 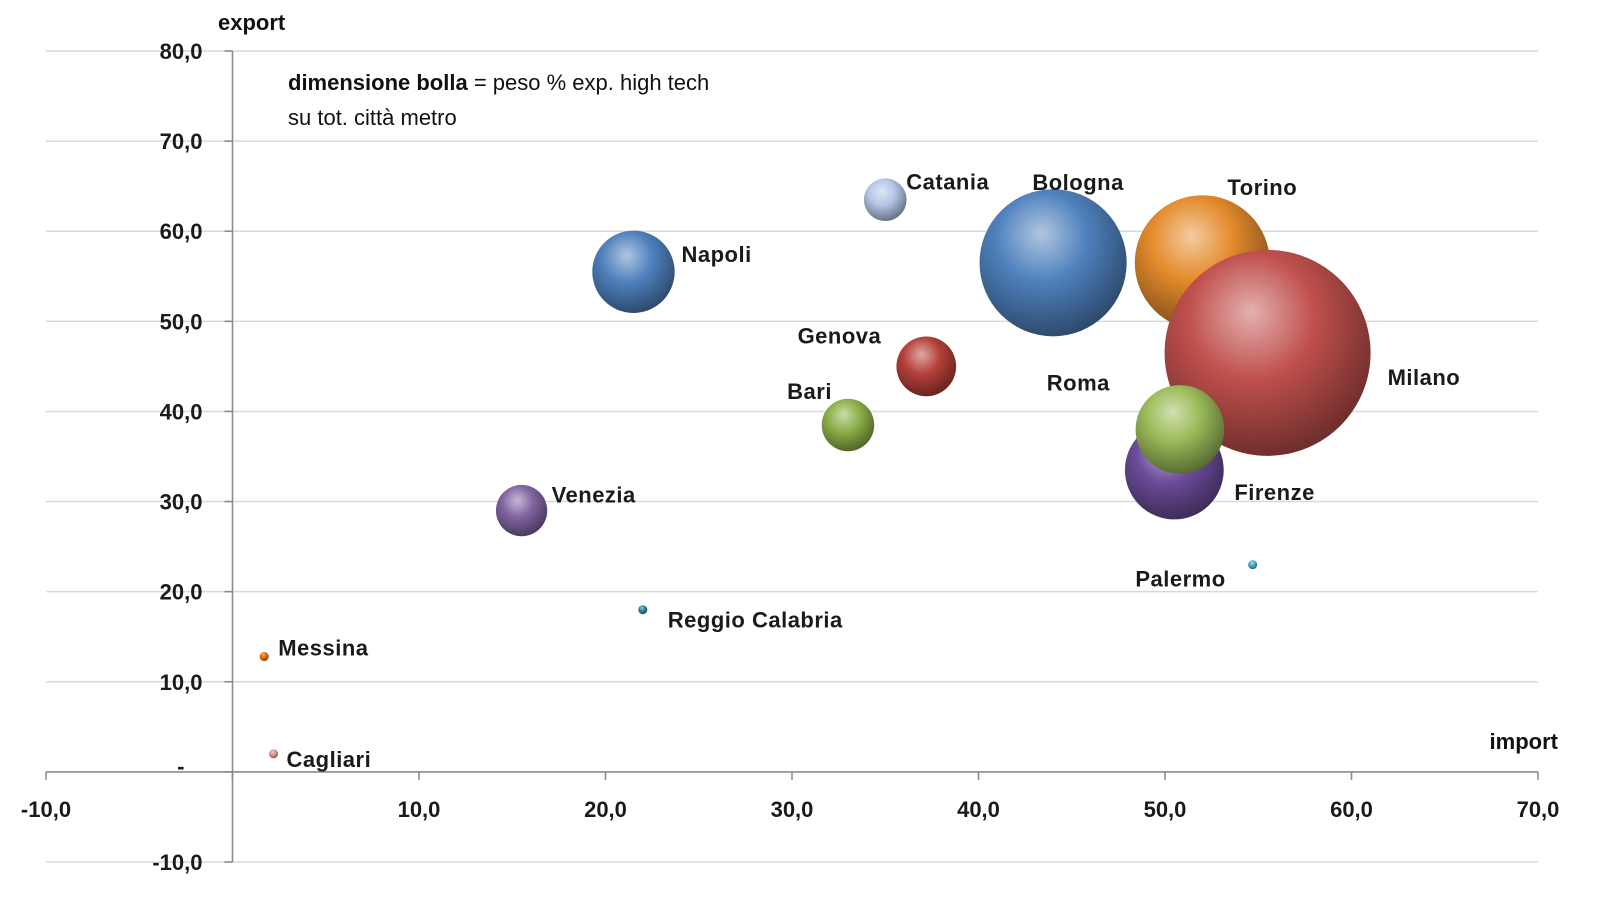 I want to click on label-torino: Torino, so click(x=1262, y=187).